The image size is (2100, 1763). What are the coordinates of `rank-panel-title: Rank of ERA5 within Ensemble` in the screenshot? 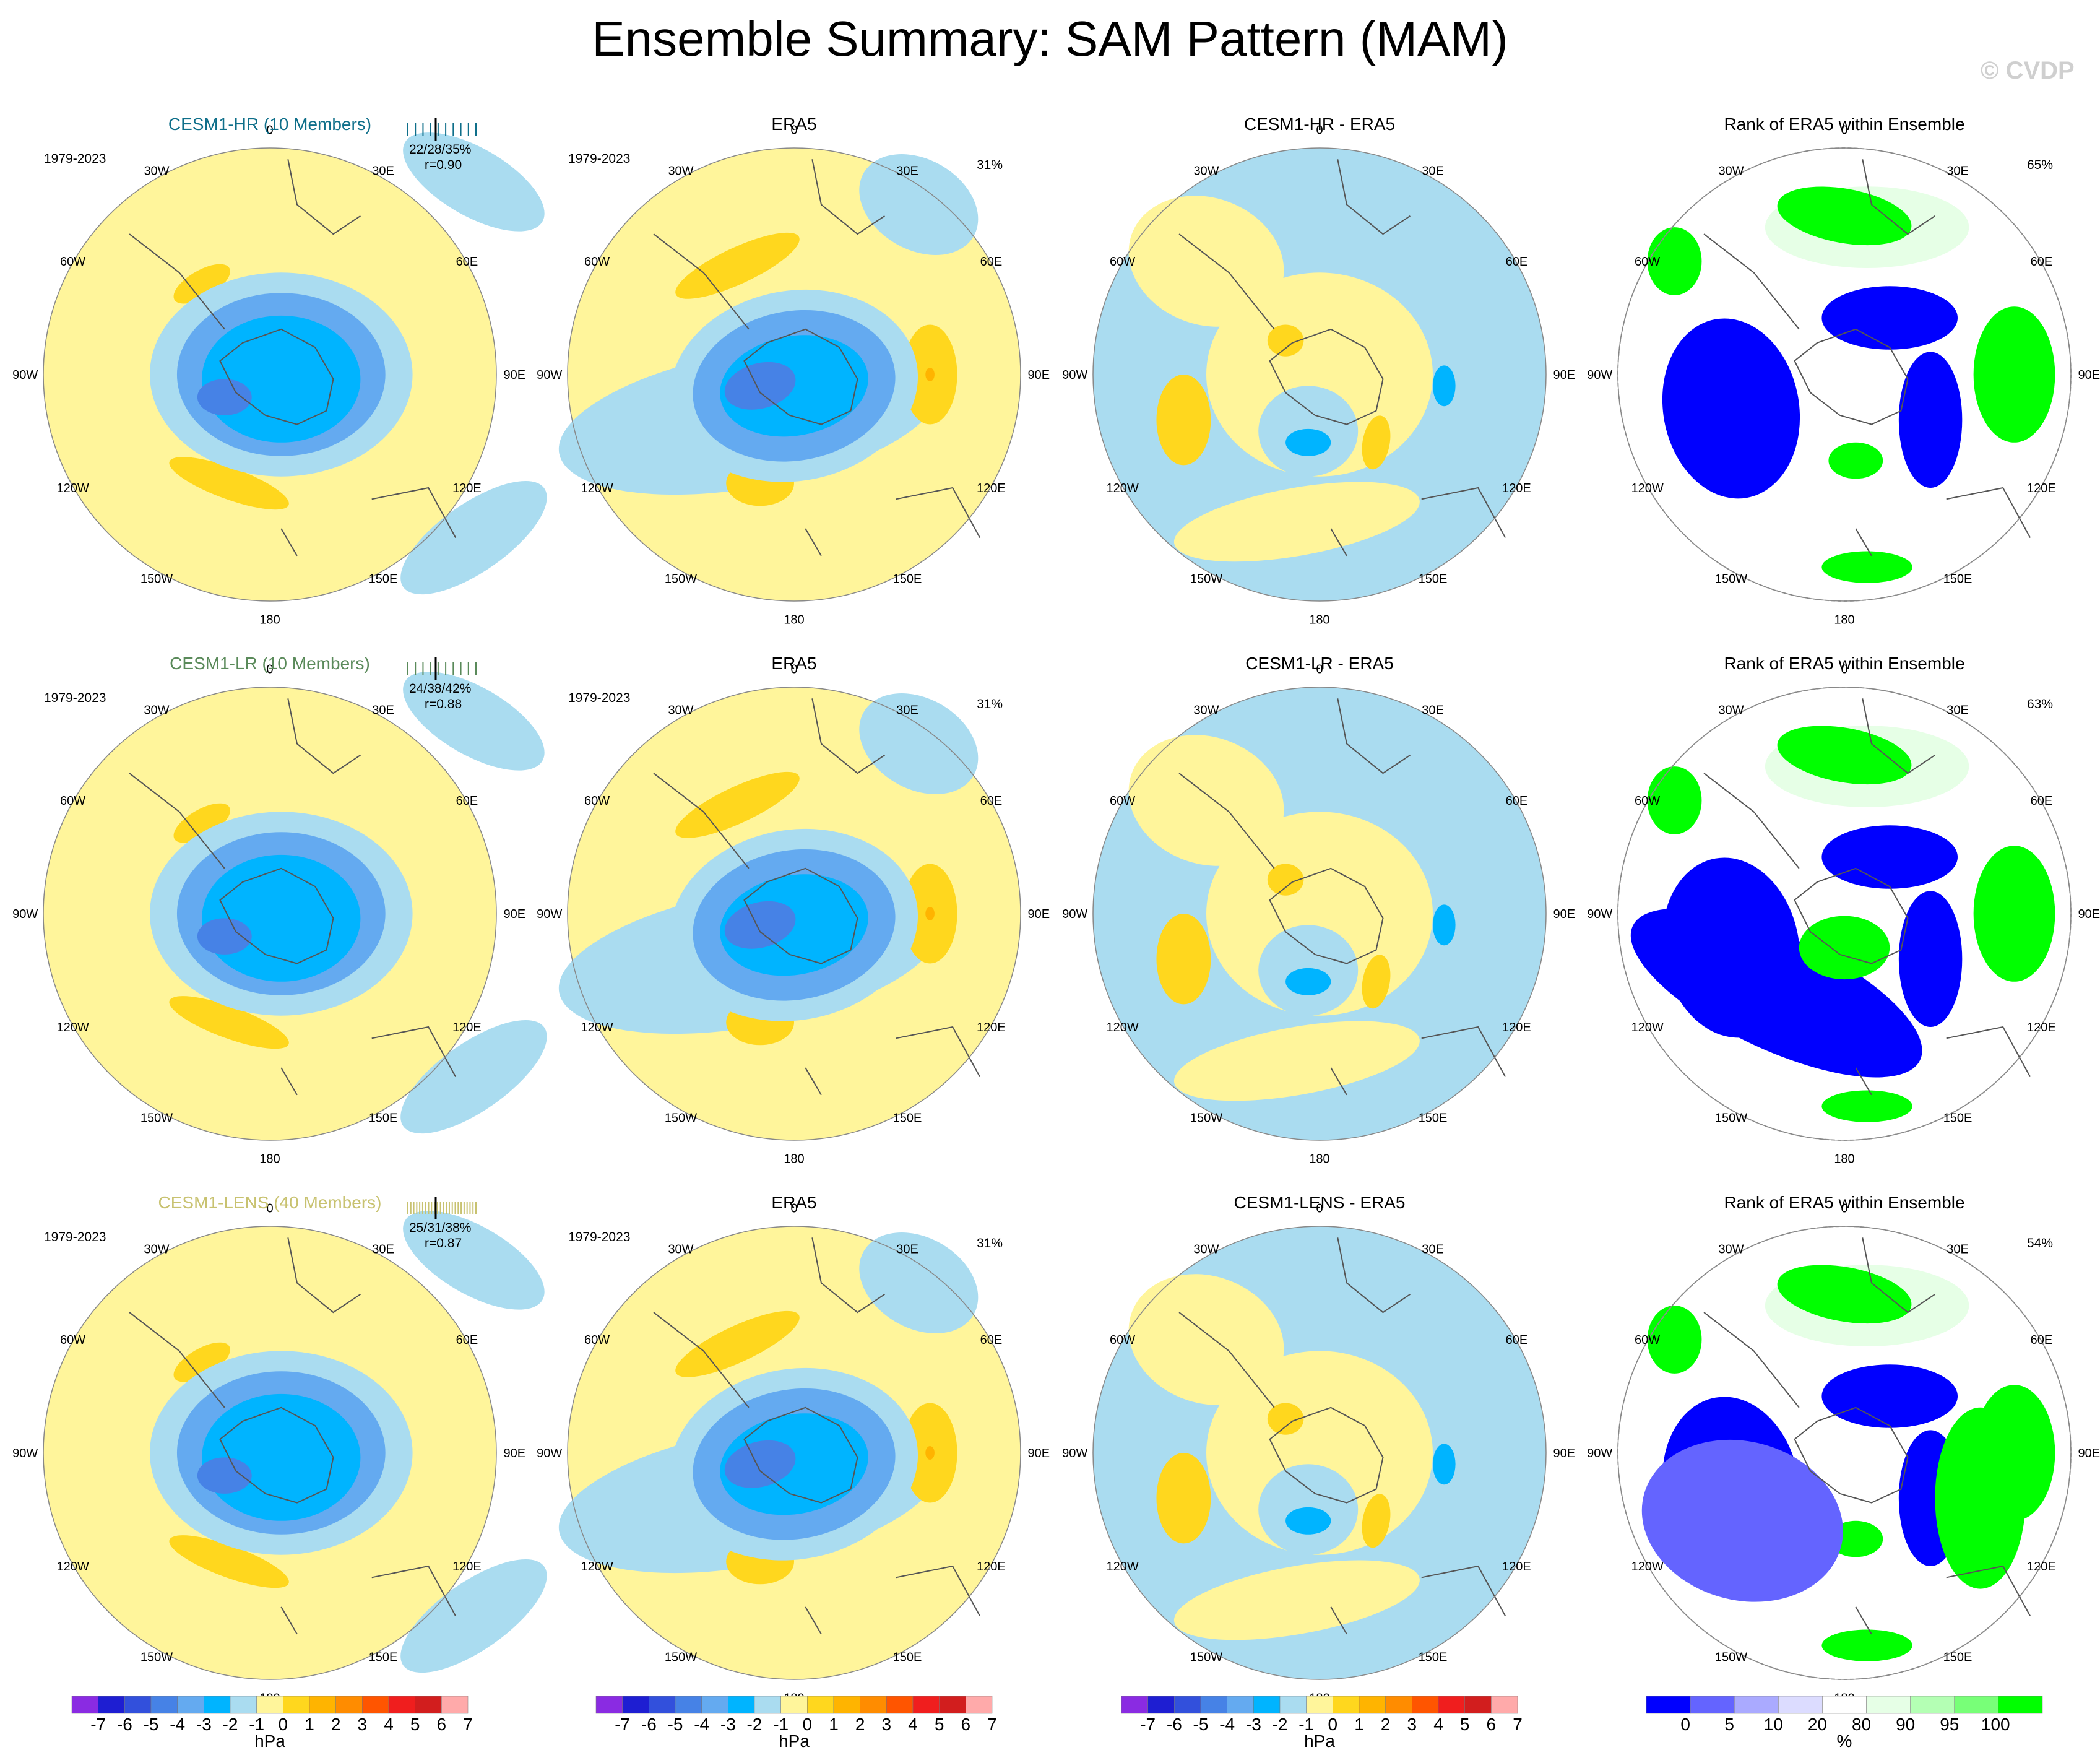 It's located at (1844, 124).